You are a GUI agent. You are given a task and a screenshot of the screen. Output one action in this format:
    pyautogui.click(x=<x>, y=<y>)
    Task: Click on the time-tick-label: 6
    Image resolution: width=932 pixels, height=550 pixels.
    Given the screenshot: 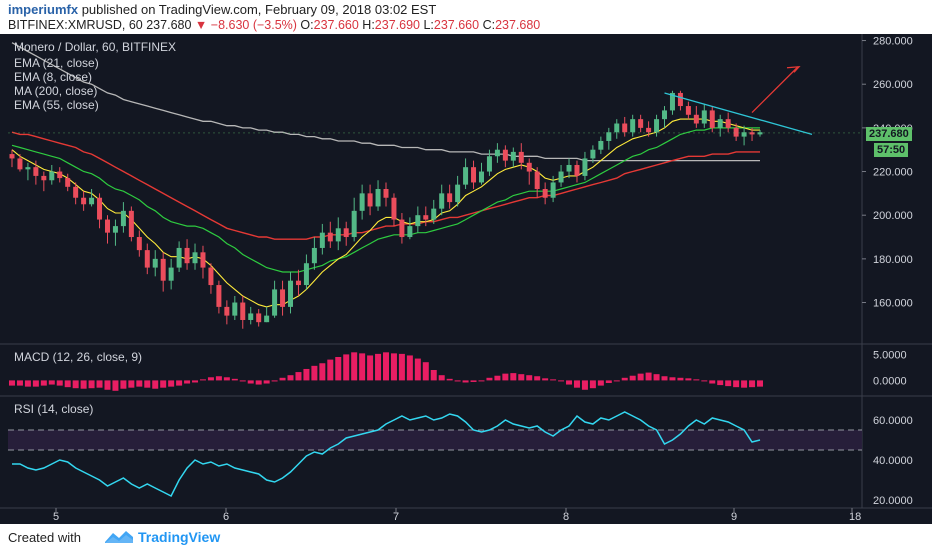 What is the action you would take?
    pyautogui.click(x=226, y=517)
    